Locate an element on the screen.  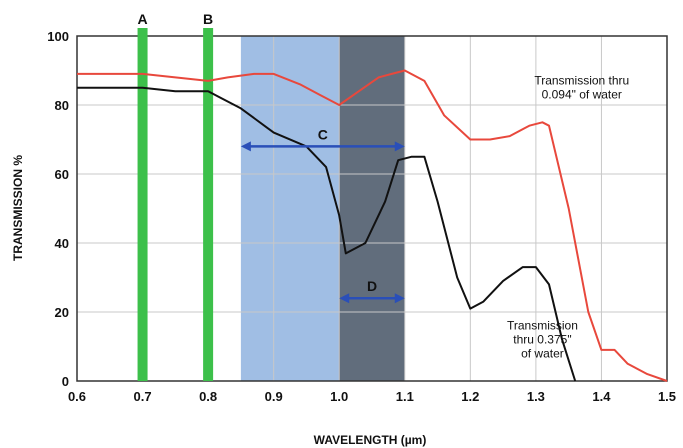
x-tick-label: 1.2 is located at coordinates (470, 396).